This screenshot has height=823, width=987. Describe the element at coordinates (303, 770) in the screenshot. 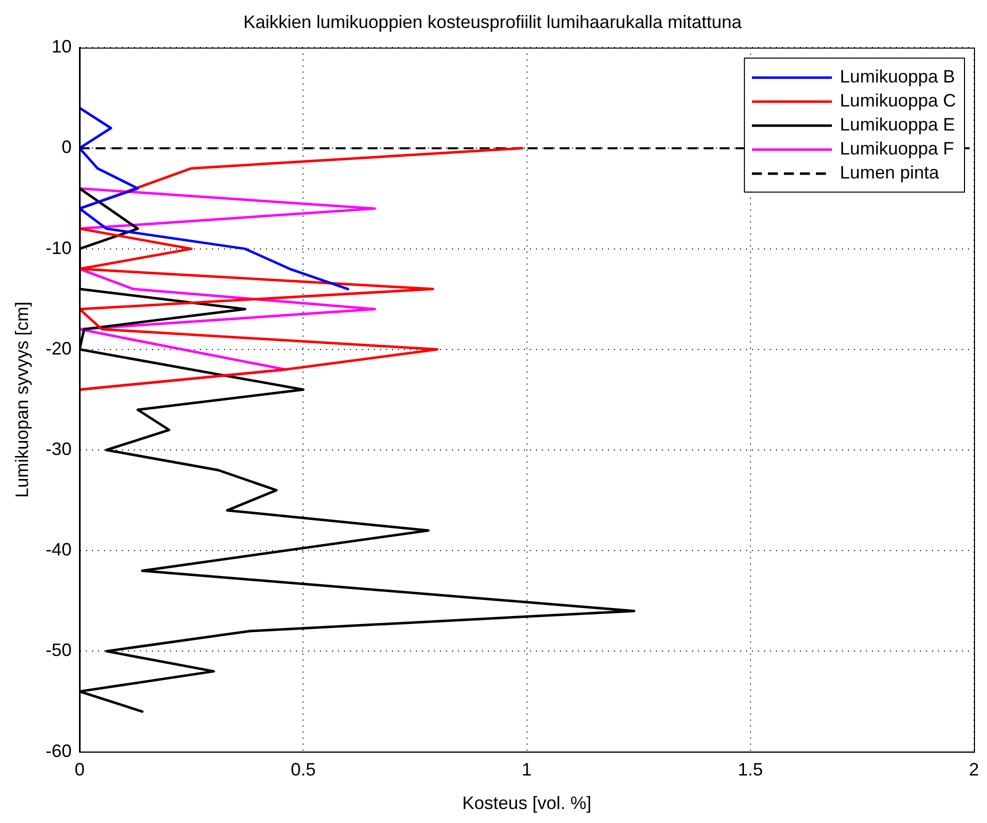

I see `x-tick-label: 0.5` at that location.